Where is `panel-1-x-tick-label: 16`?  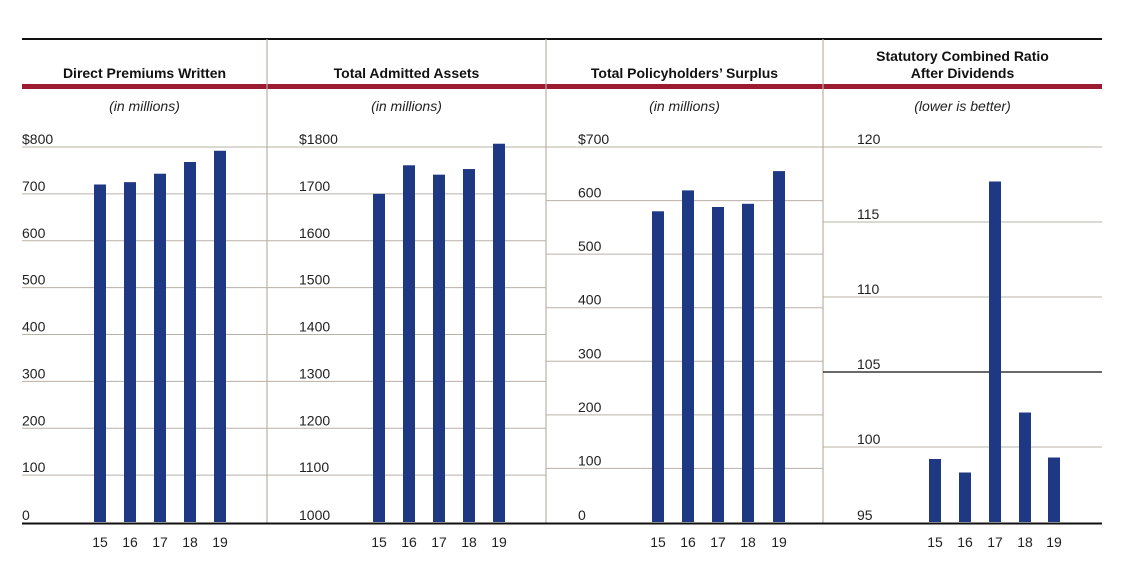 panel-1-x-tick-label: 16 is located at coordinates (130, 542).